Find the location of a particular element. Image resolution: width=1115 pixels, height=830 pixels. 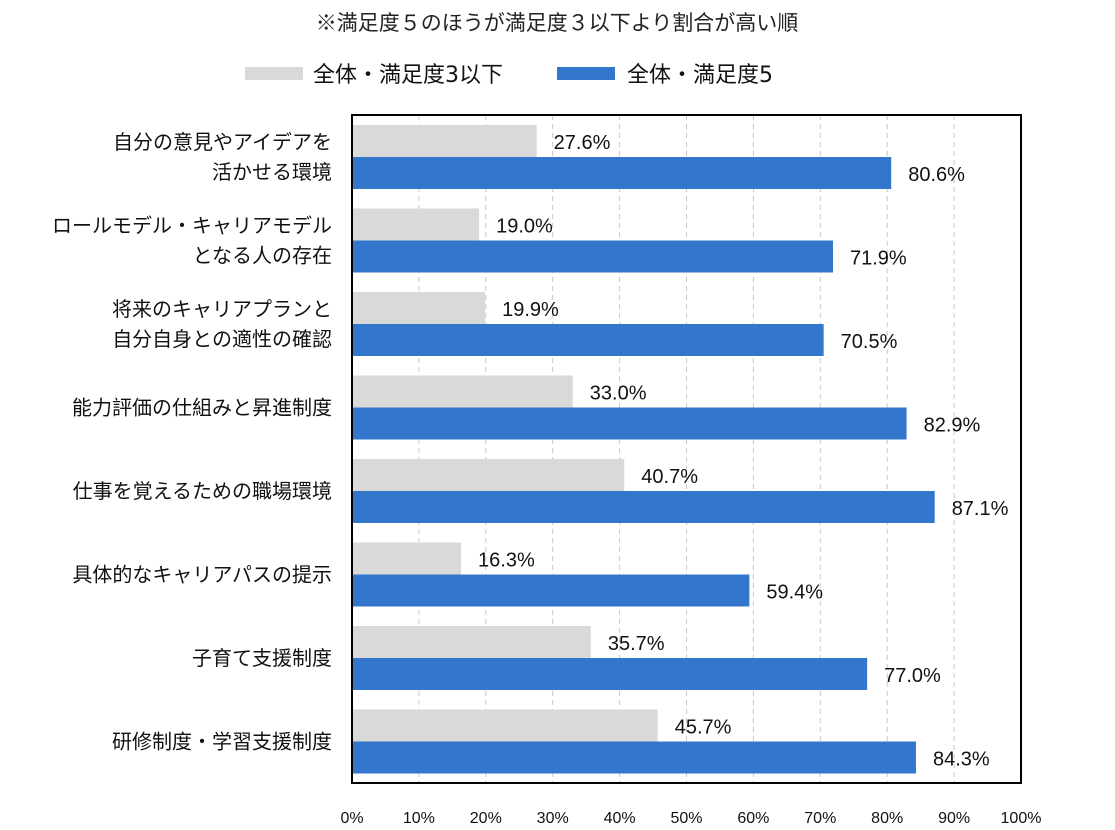

data-label: 80.6% is located at coordinates (936, 175).